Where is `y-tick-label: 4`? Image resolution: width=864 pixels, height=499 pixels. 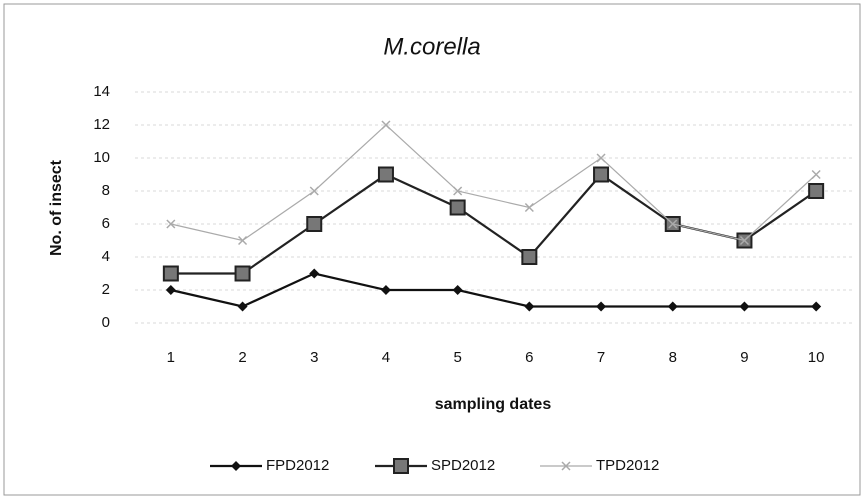
y-tick-label: 4 is located at coordinates (106, 256).